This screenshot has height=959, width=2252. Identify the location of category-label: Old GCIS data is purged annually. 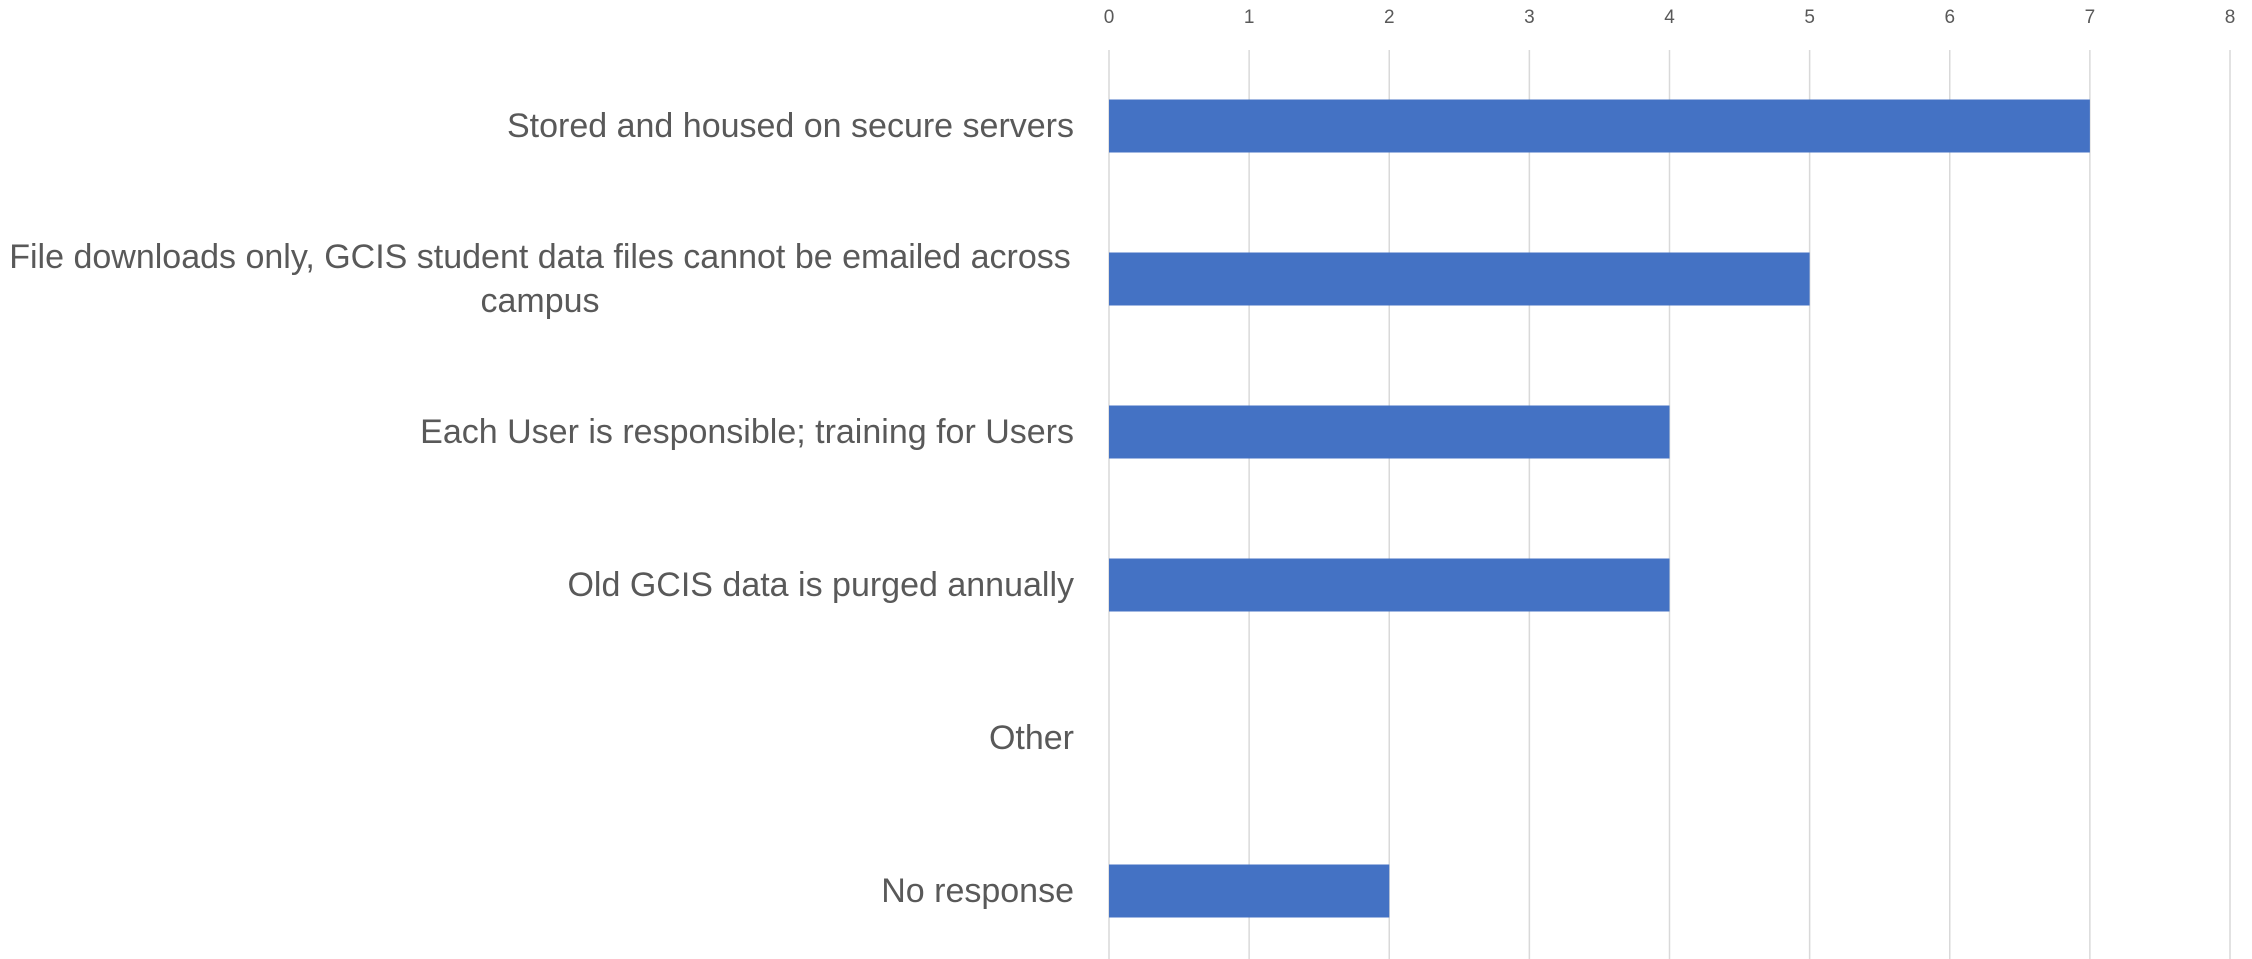
(820, 585).